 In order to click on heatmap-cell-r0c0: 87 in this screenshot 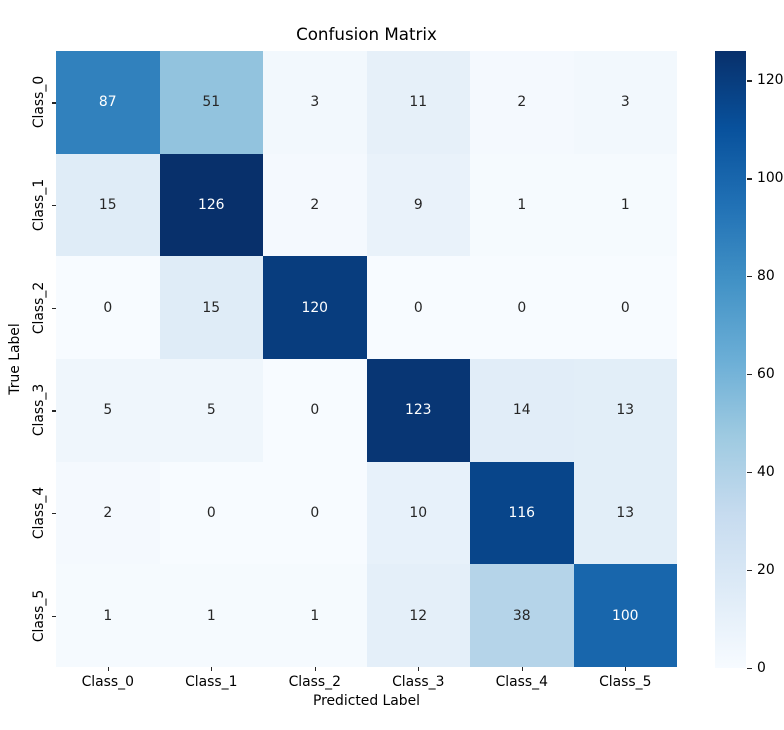, I will do `click(108, 102)`.